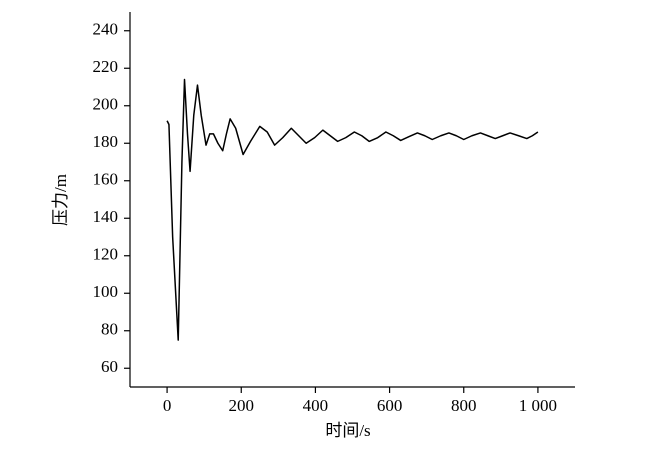 The width and height of the screenshot is (650, 449). What do you see at coordinates (390, 405) in the screenshot?
I see `x-tick-label: 600` at bounding box center [390, 405].